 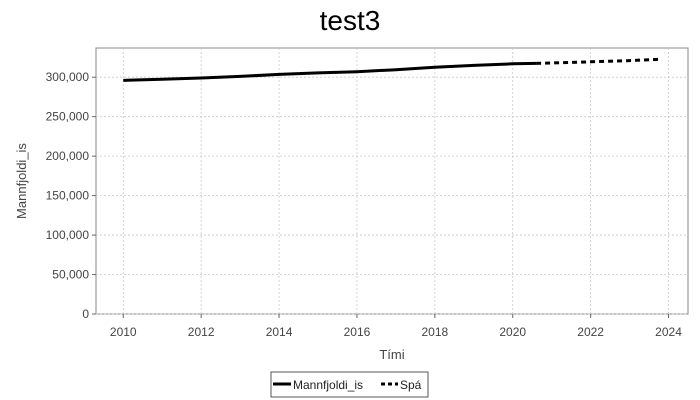 What do you see at coordinates (411, 385) in the screenshot?
I see `legend-label-spa: Spá` at bounding box center [411, 385].